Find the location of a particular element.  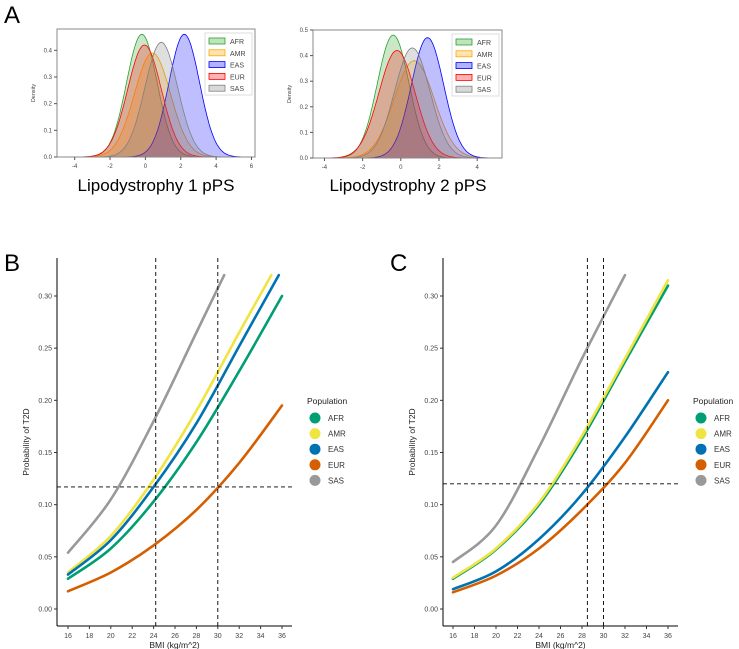

x-tick-label: 30 is located at coordinates (218, 636).